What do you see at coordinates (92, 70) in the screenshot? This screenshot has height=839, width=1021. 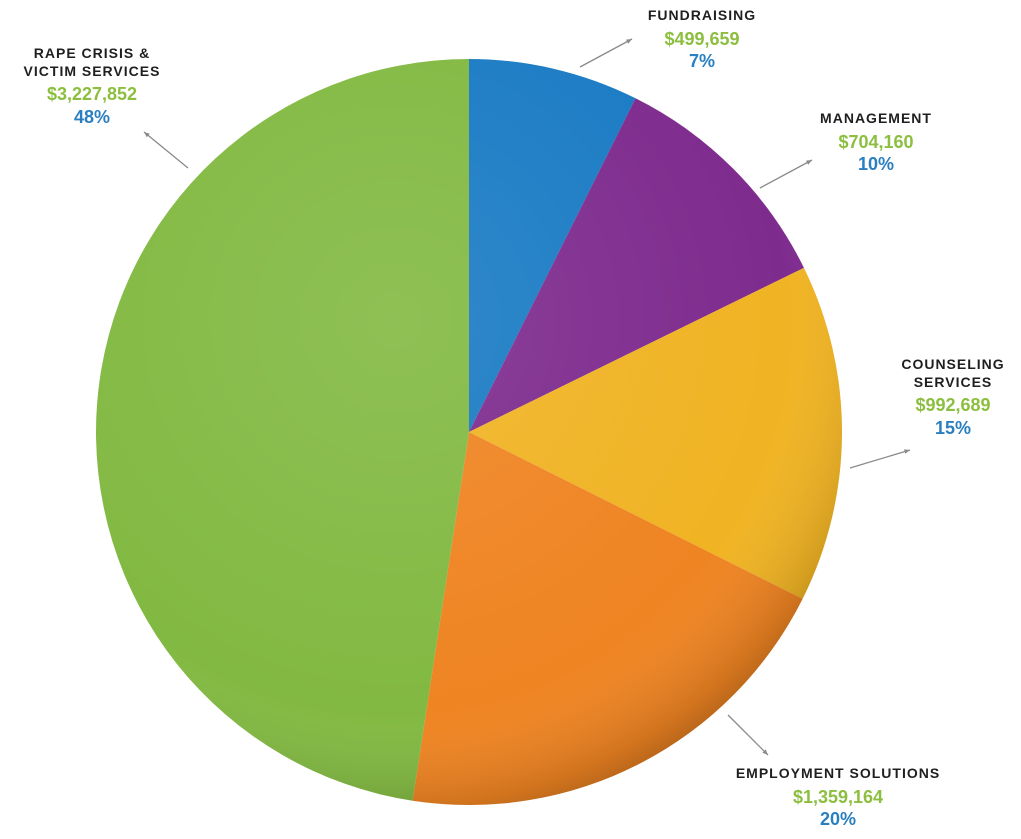 I see `category-rape-crisis-line2: VICTIM SERVICES` at bounding box center [92, 70].